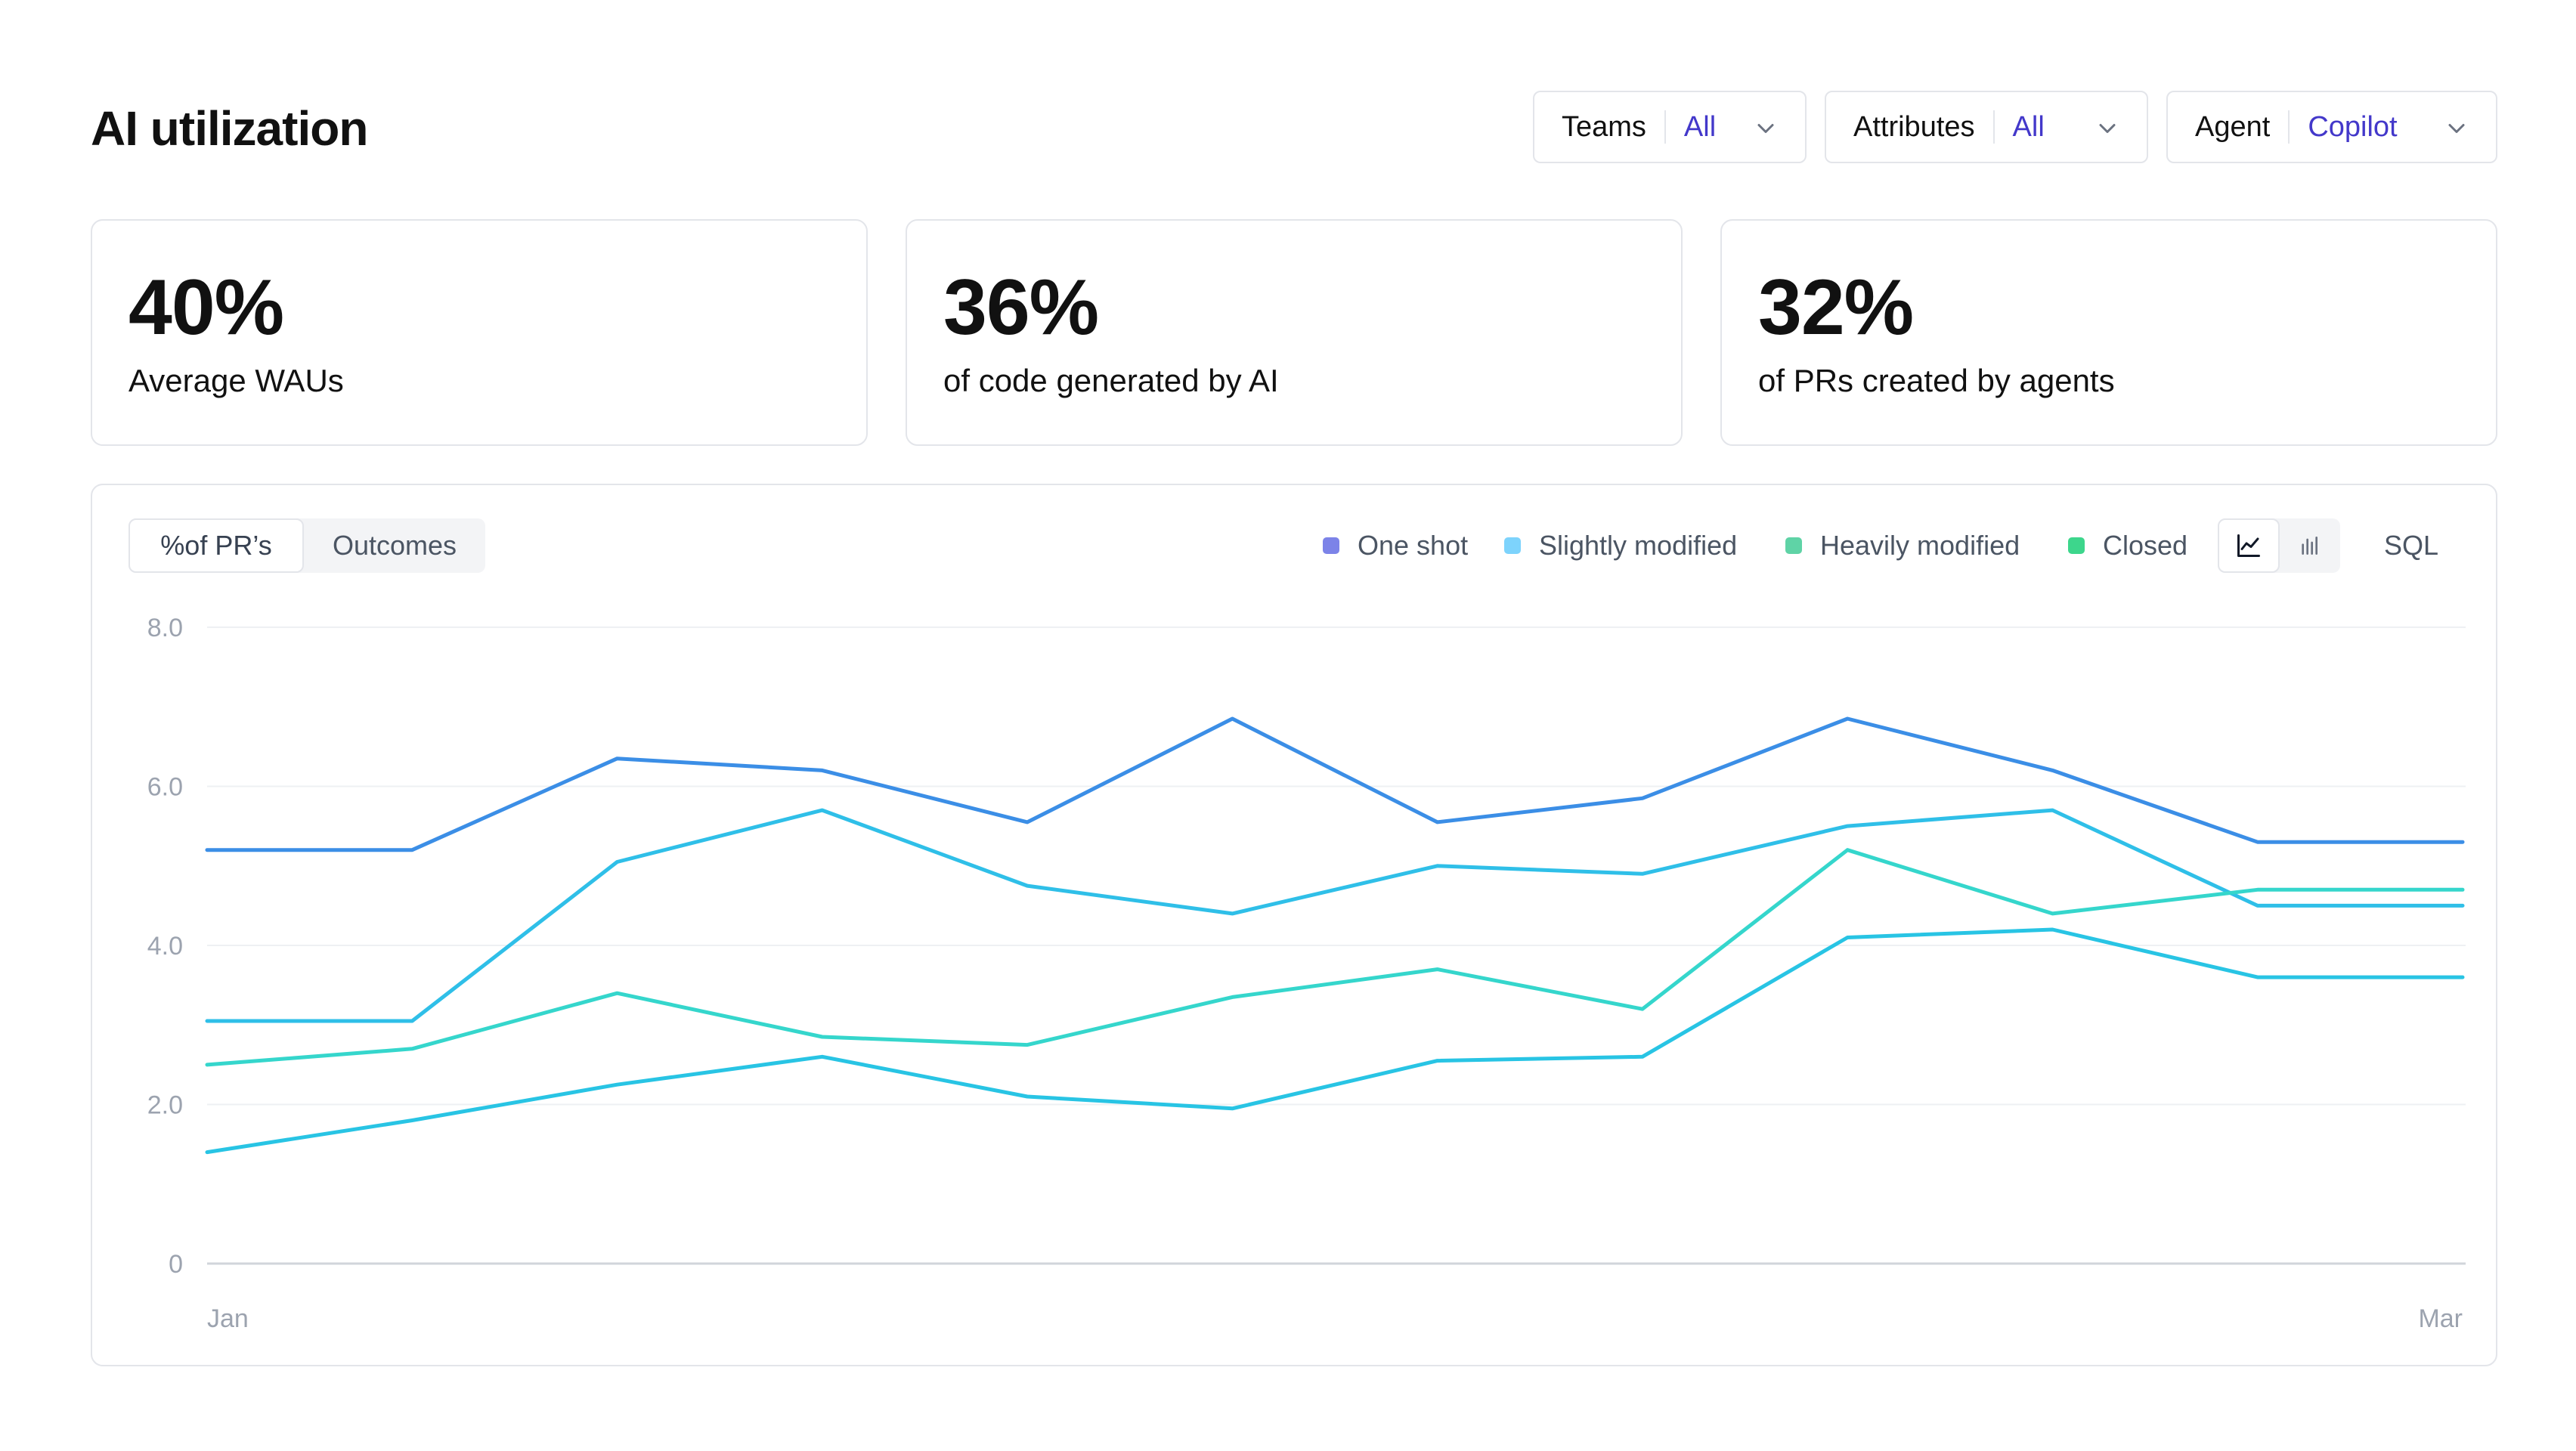 This screenshot has height=1451, width=2576. What do you see at coordinates (165, 787) in the screenshot?
I see `y-tick-label: 6.0` at bounding box center [165, 787].